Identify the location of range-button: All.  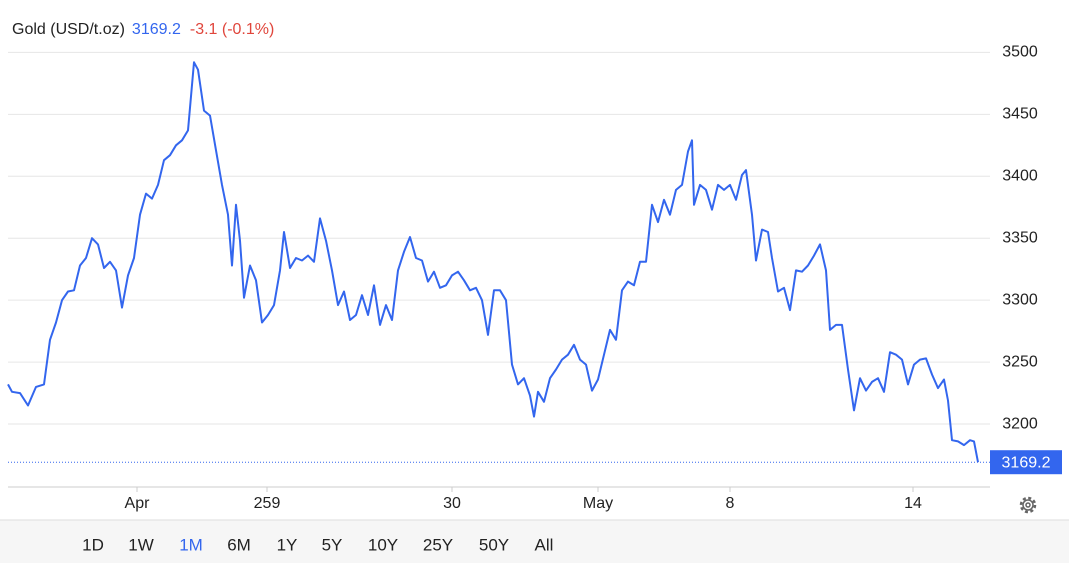
(544, 544).